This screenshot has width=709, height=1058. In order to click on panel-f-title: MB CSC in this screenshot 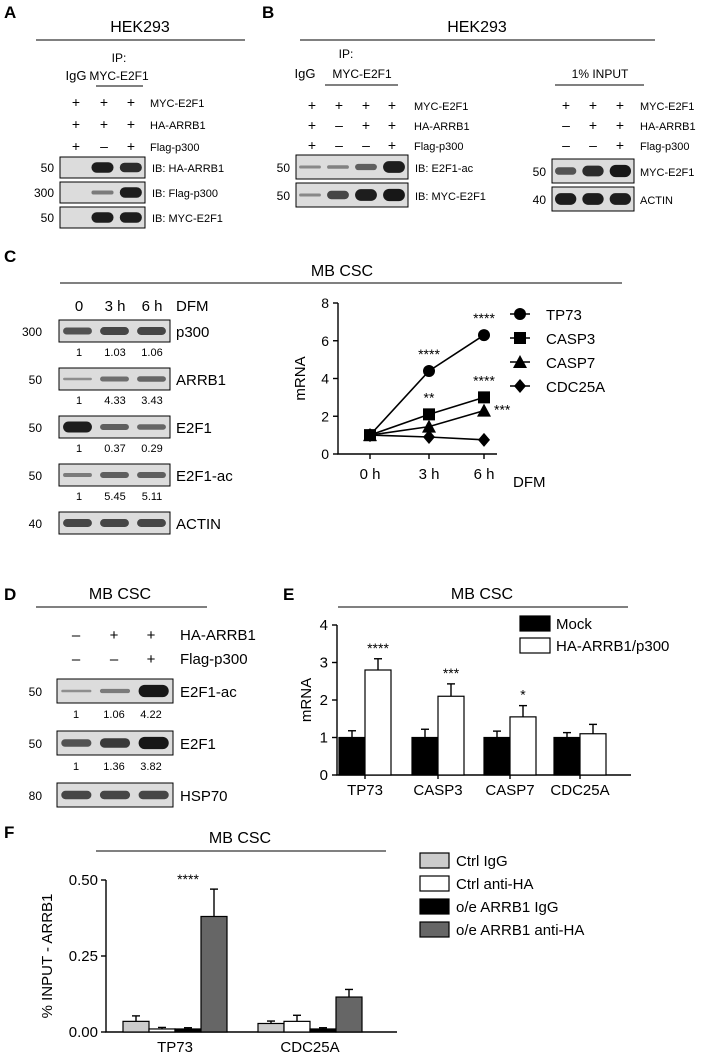, I will do `click(240, 838)`.